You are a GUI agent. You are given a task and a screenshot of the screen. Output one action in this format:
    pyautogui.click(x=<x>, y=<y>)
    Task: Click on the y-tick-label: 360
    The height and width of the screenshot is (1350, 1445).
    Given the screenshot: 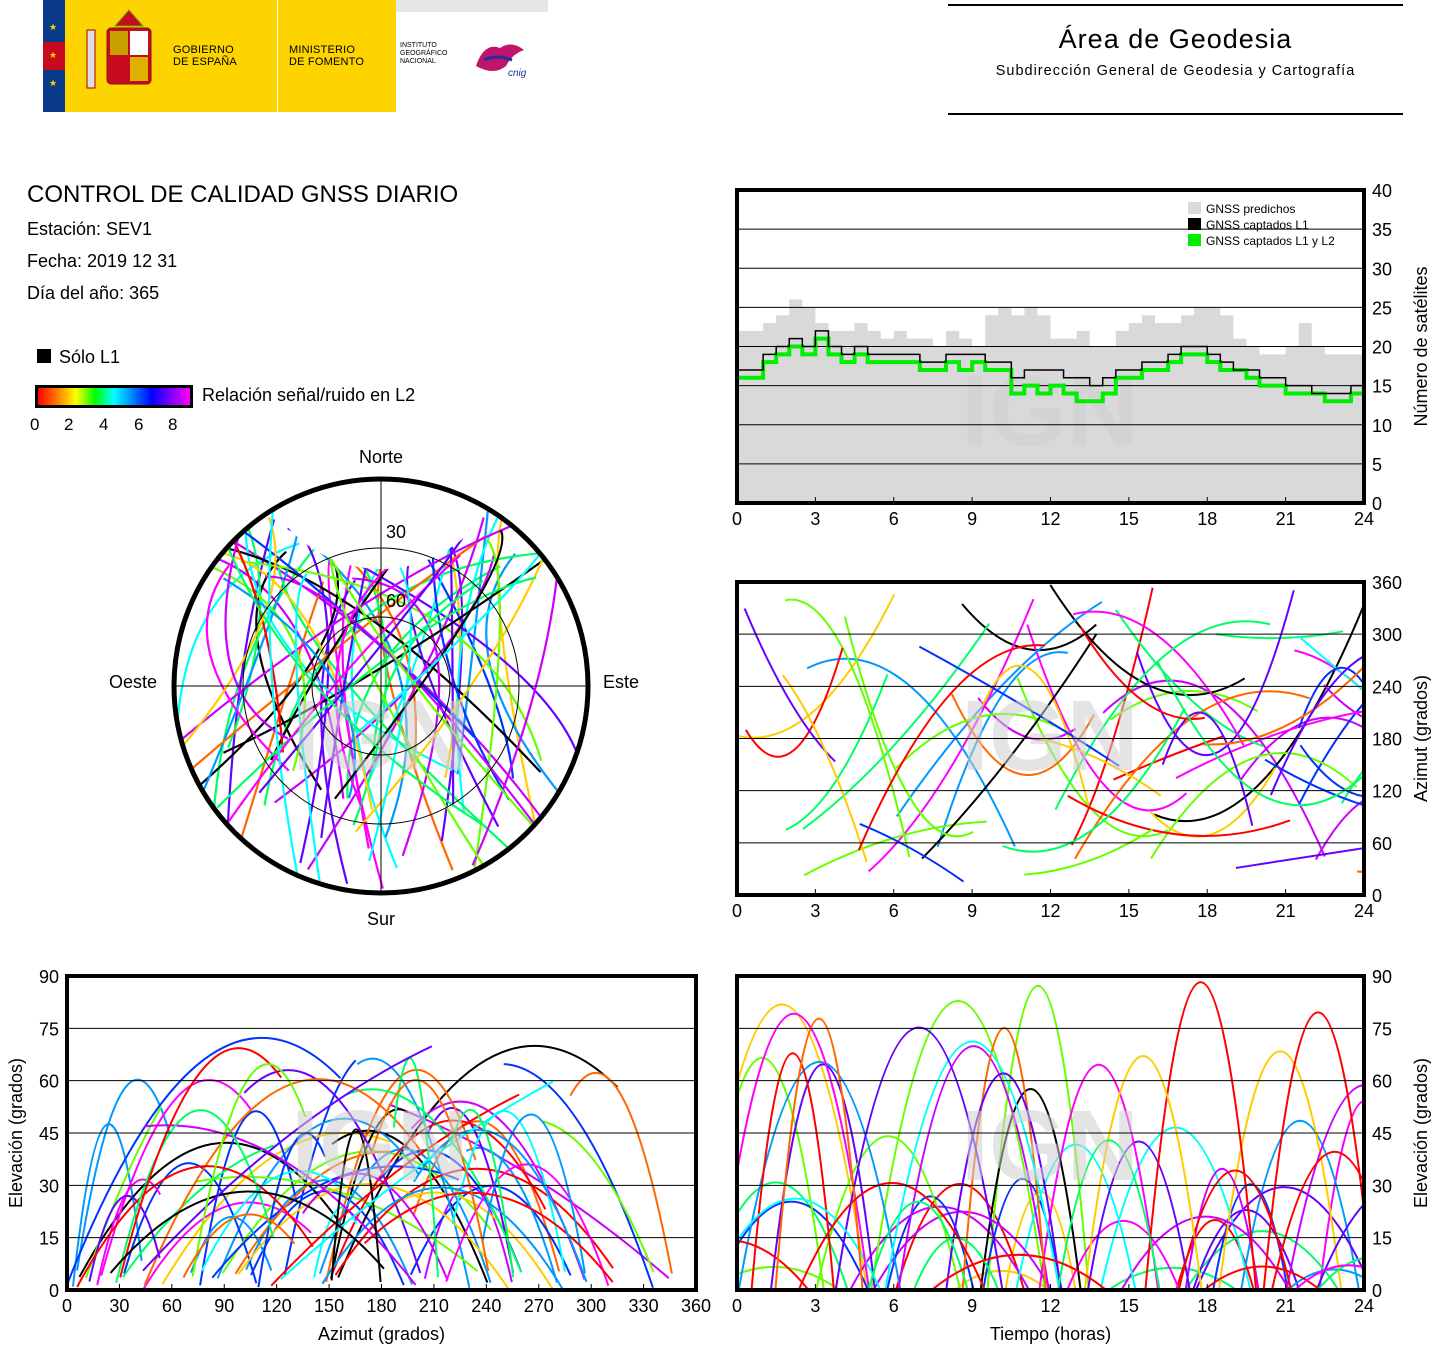 What is the action you would take?
    pyautogui.click(x=1387, y=583)
    